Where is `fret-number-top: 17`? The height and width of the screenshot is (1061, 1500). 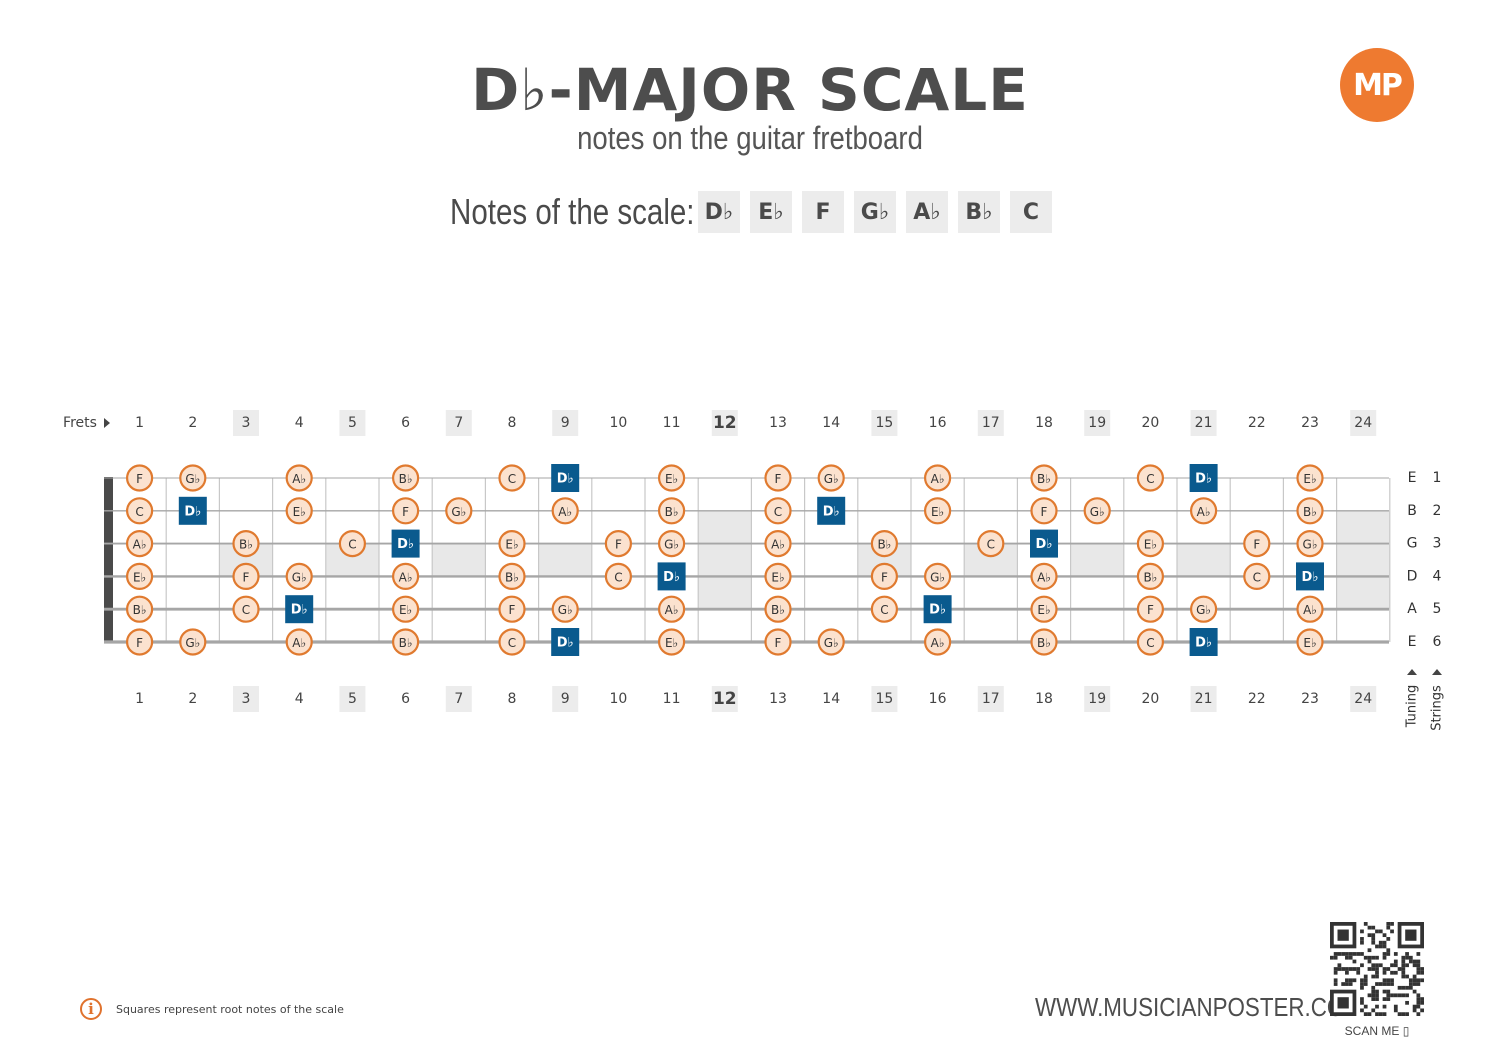
fret-number-top: 17 is located at coordinates (991, 423).